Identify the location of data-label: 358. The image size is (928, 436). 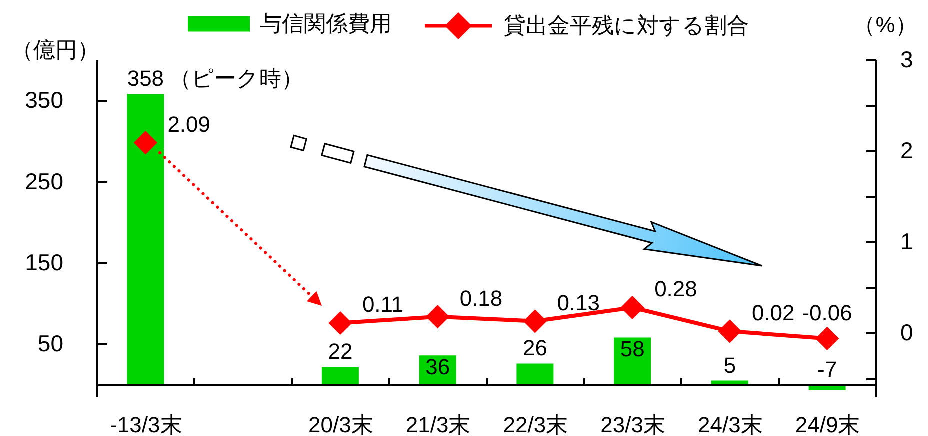
(145, 79).